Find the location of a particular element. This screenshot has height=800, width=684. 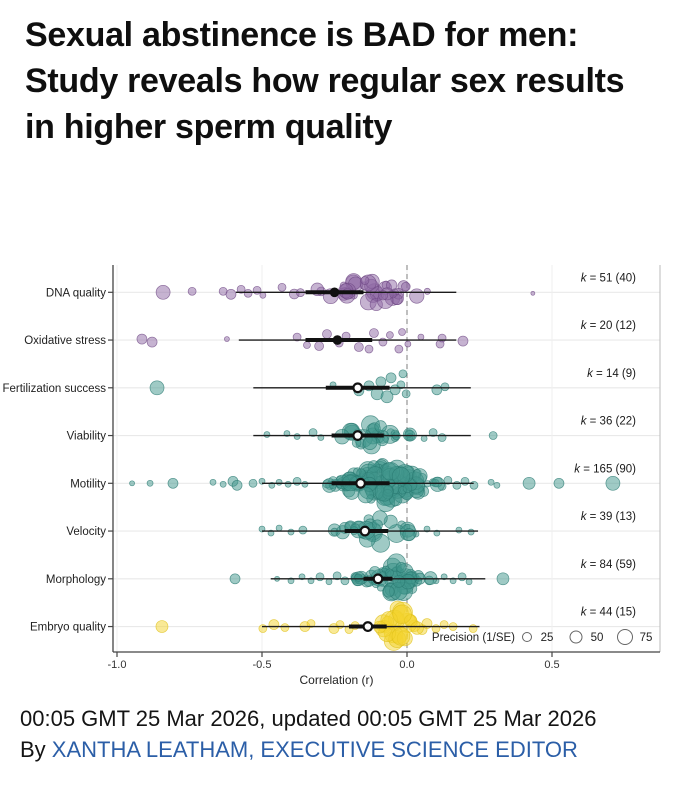

x-axis-title: Correlation (r) is located at coordinates (336, 680).